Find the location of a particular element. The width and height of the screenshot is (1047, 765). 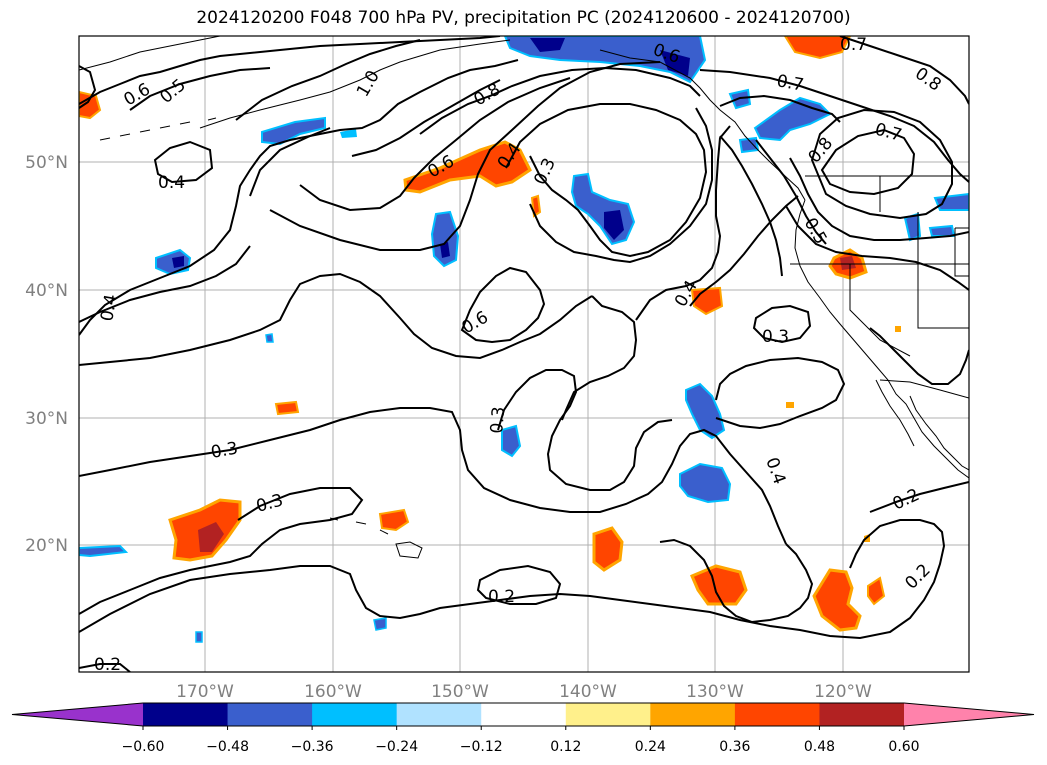

political-borders is located at coordinates (879, 287).